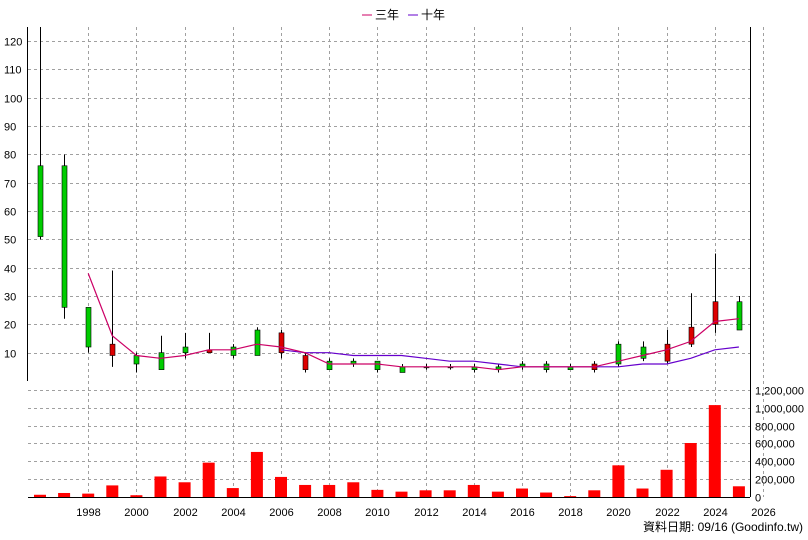 This screenshot has height=540, width=808. Describe the element at coordinates (136, 513) in the screenshot. I see `x-tick-label: 2000` at that location.